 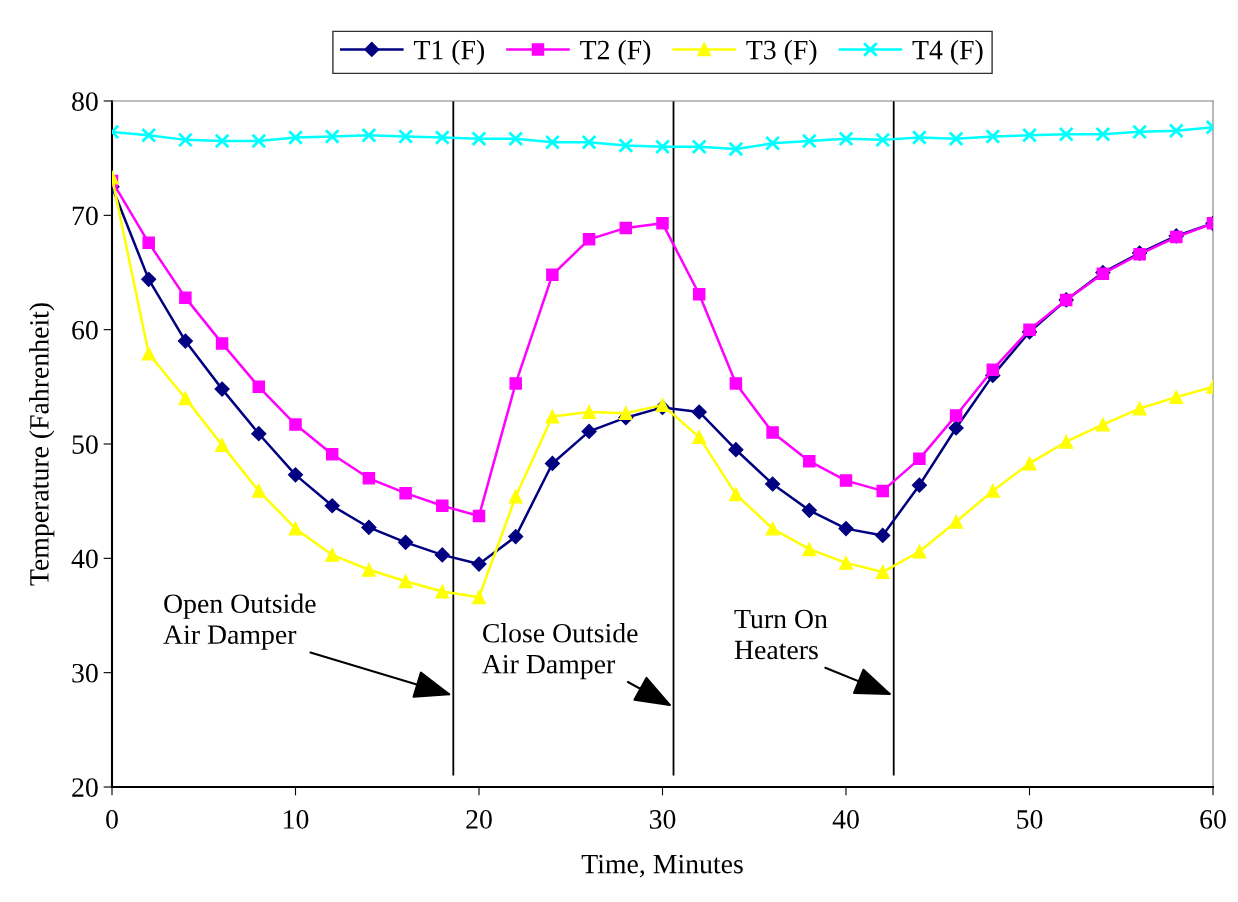 What do you see at coordinates (560, 651) in the screenshot?
I see `annotation: Close Outside Air Damper` at bounding box center [560, 651].